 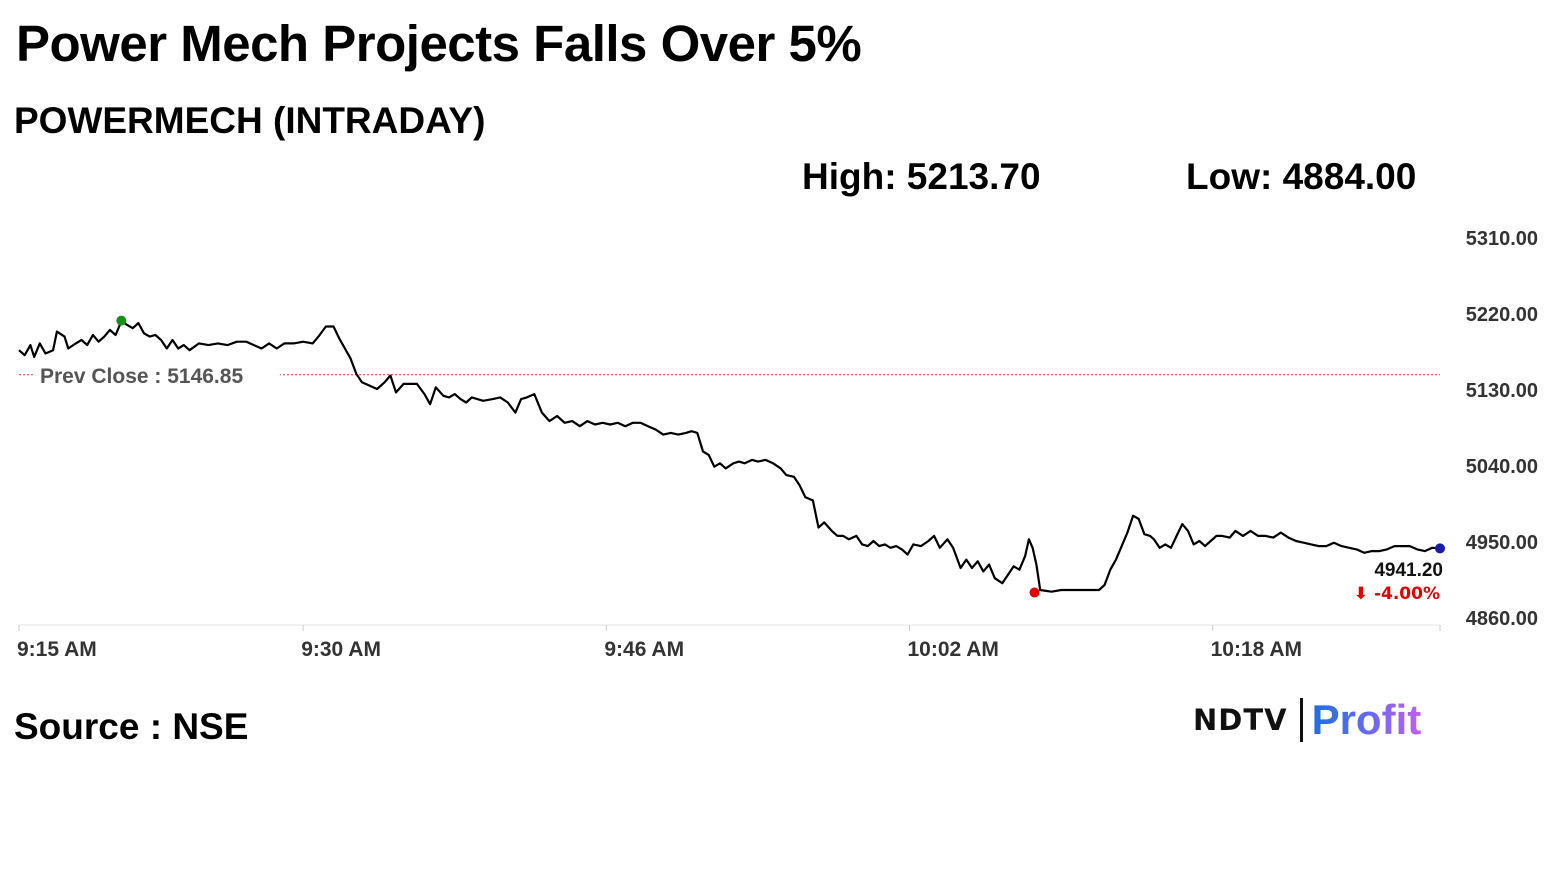 What do you see at coordinates (1502, 543) in the screenshot?
I see `y-tick-label: 4950.00` at bounding box center [1502, 543].